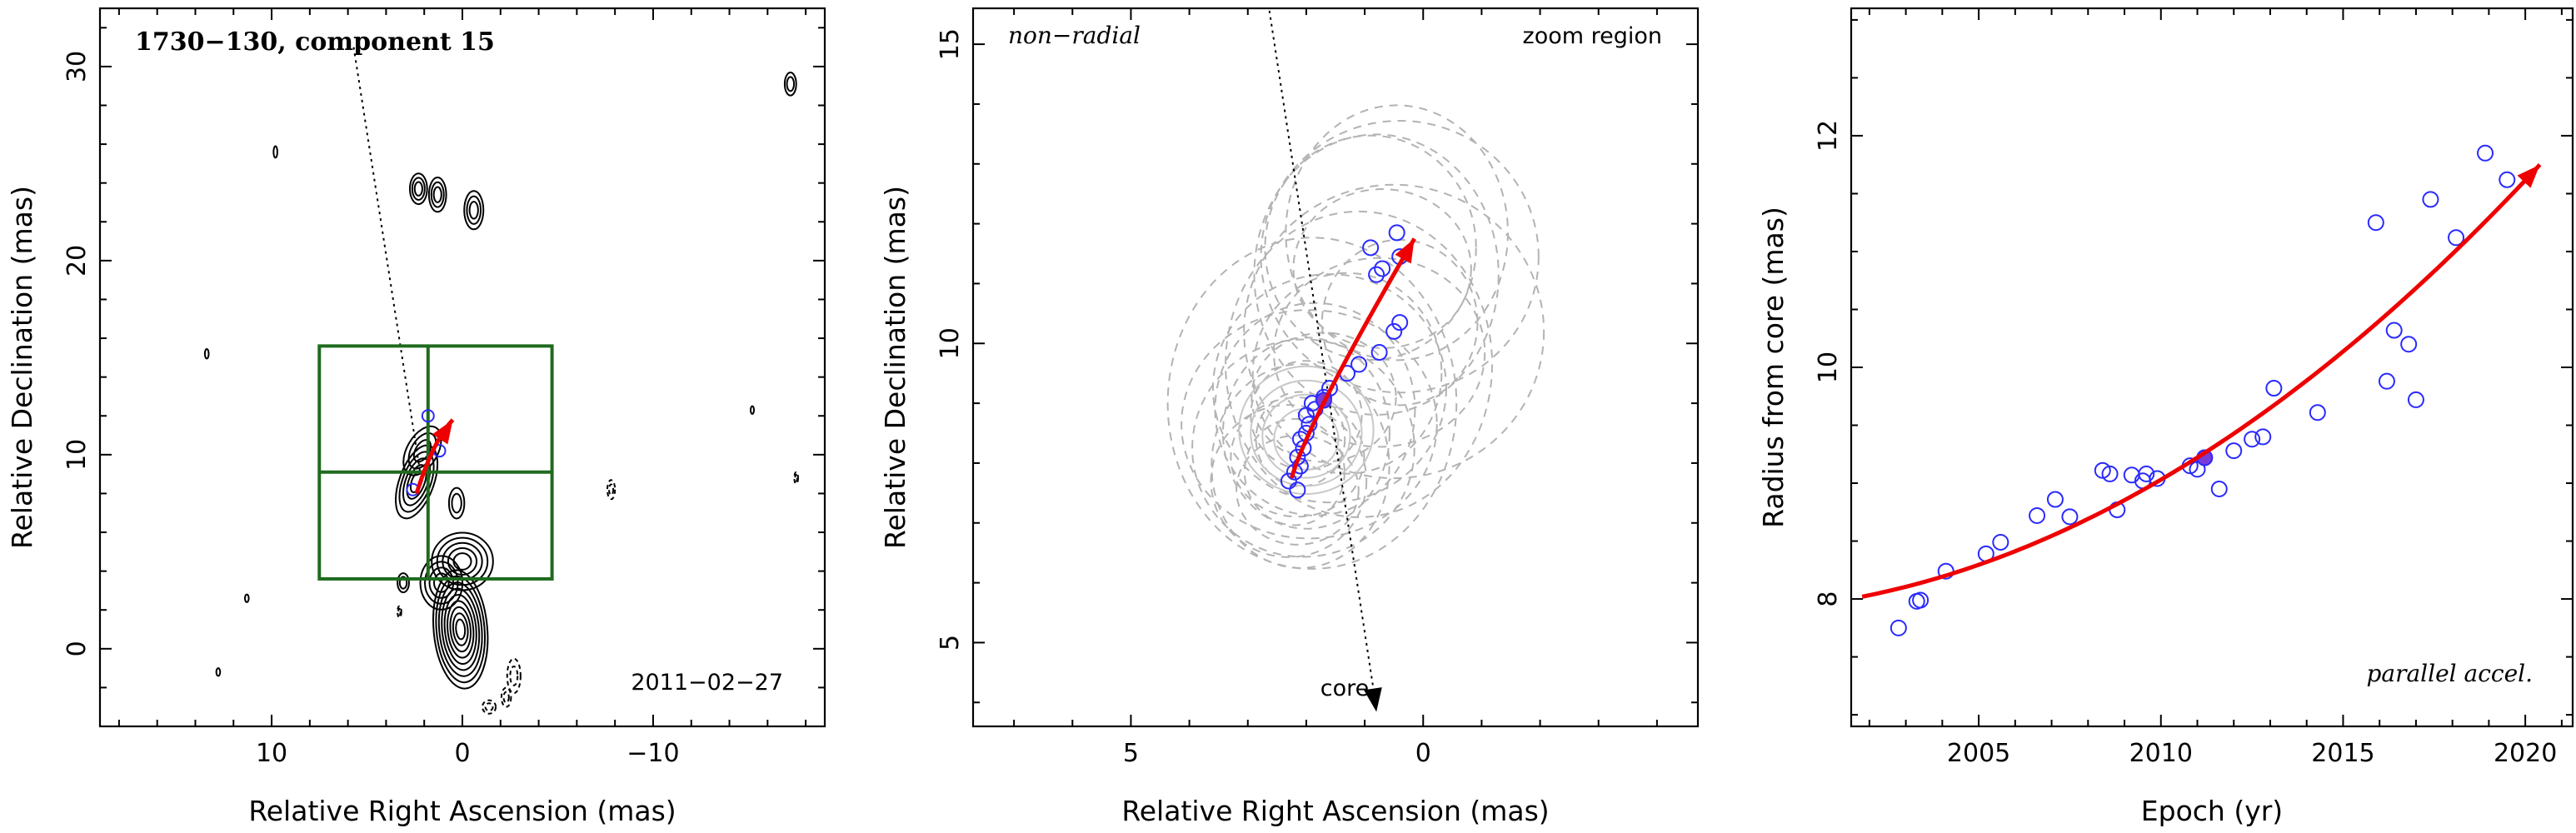 Image resolution: width=2576 pixels, height=833 pixels. I want to click on y-tick-label: 5, so click(950, 643).